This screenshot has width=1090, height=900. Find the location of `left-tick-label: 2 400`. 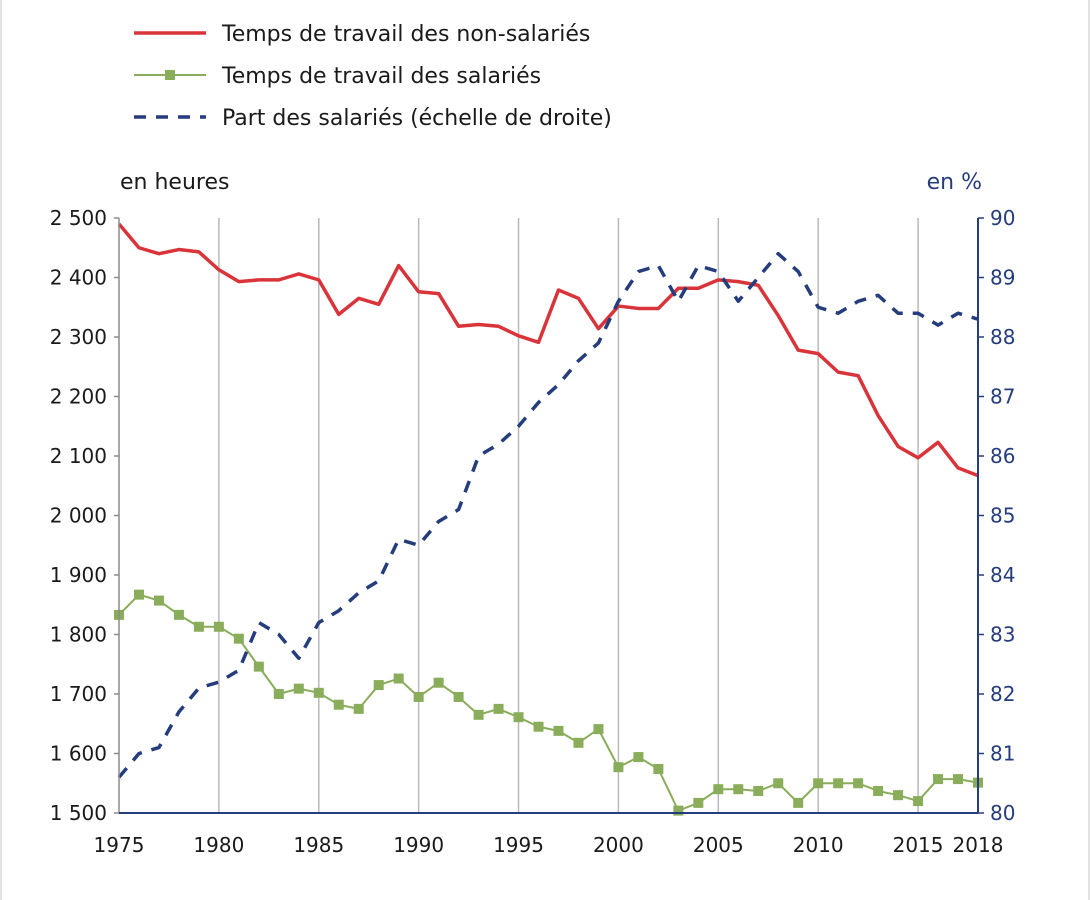

left-tick-label: 2 400 is located at coordinates (78, 278).